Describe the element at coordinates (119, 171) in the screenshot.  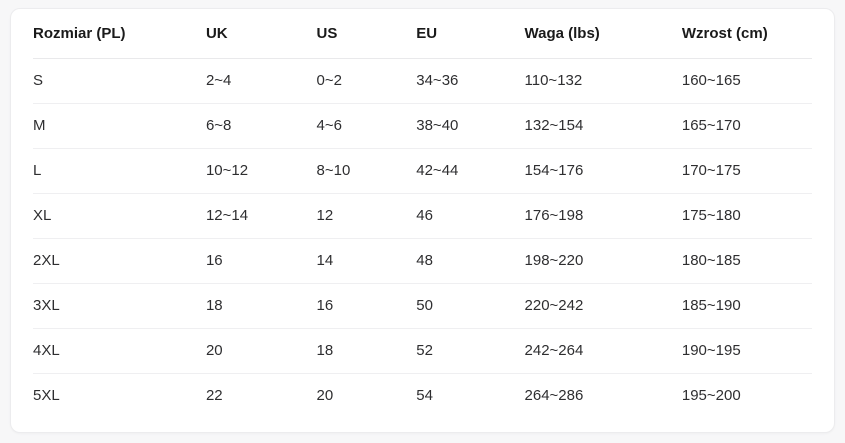
I see `cell-size: L` at that location.